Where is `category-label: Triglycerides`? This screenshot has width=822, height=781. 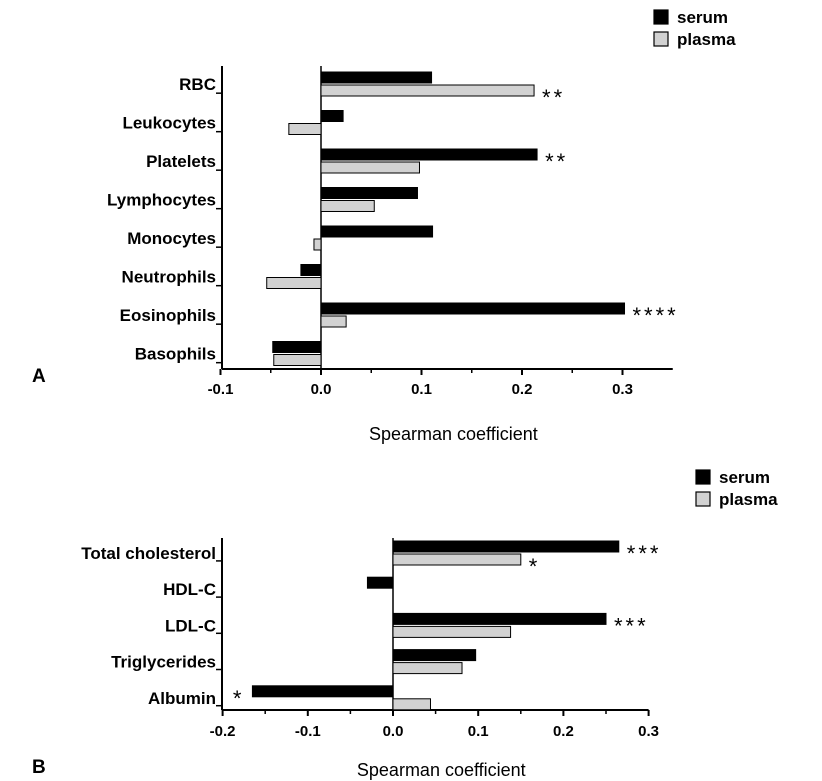
category-label: Triglycerides is located at coordinates (163, 662).